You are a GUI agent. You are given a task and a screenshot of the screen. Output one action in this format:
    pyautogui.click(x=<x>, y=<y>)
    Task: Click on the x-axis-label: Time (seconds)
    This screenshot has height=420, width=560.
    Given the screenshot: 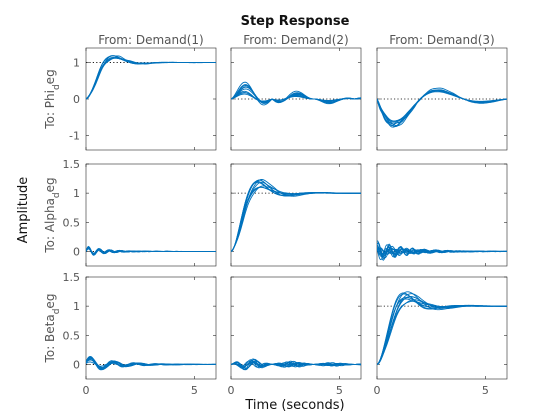 What is the action you would take?
    pyautogui.click(x=294, y=405)
    